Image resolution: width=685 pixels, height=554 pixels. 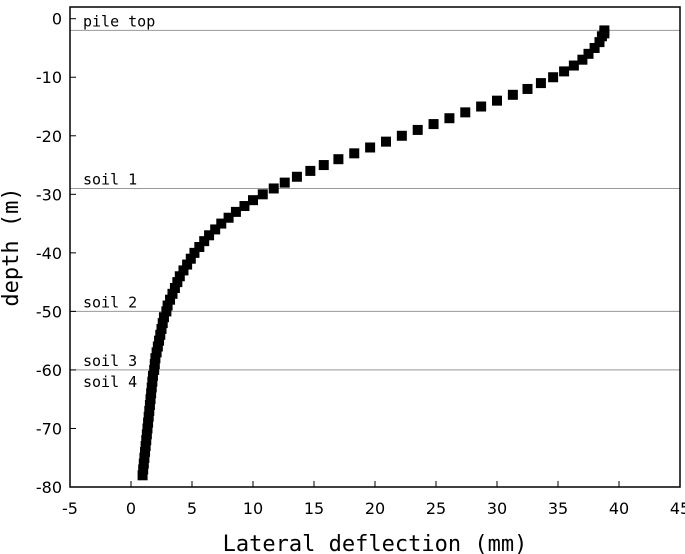 I want to click on y-axis-title: depth (m), so click(x=12, y=246).